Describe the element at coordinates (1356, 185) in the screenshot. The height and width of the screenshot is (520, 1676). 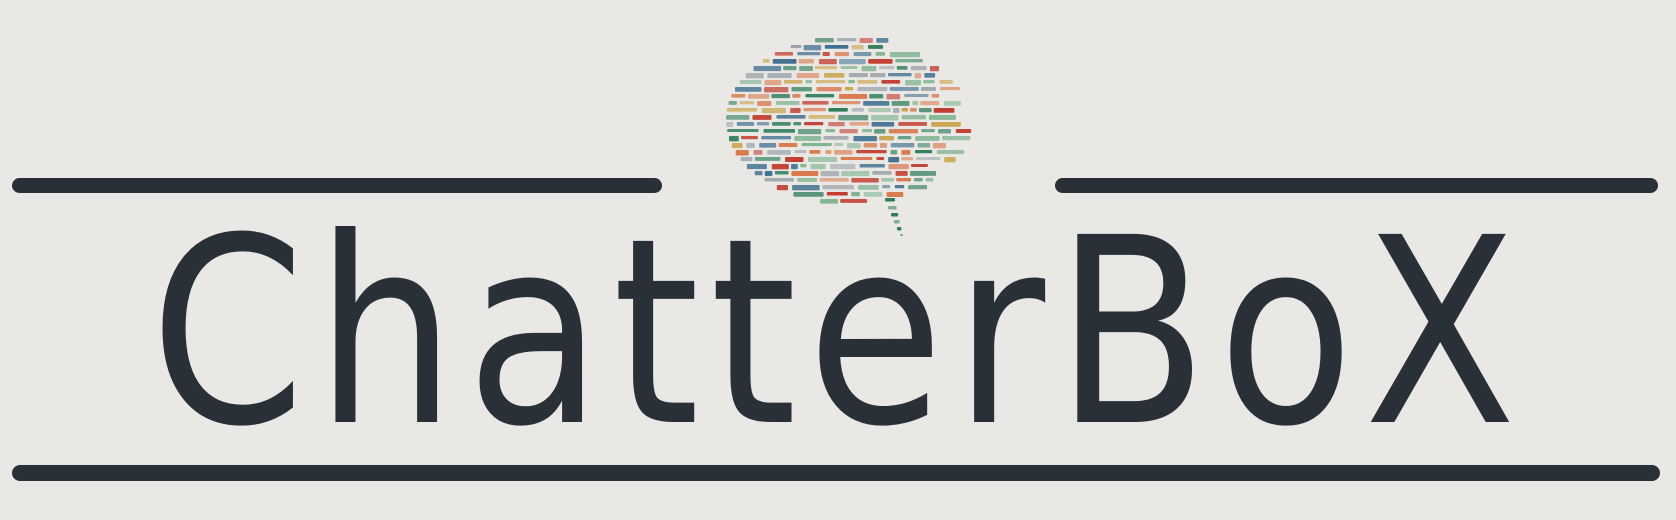
I see `top-right-rule` at that location.